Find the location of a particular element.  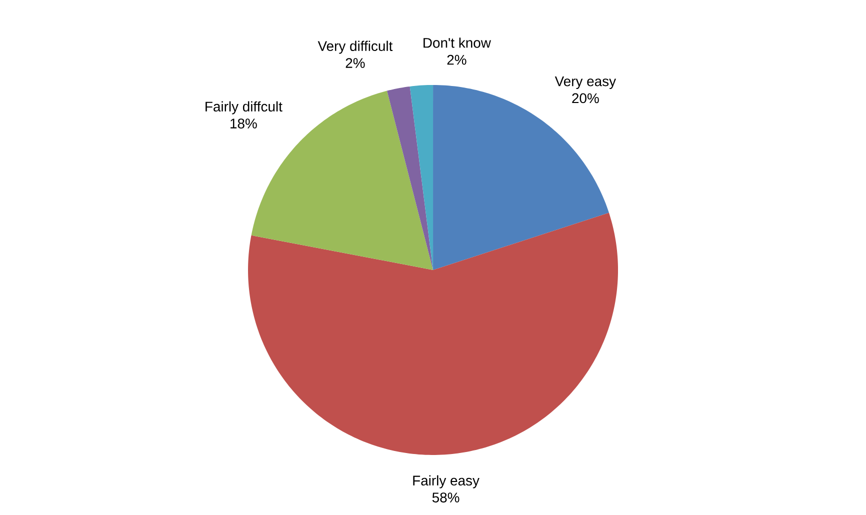

slice-label: Fairly diffcult is located at coordinates (244, 107).